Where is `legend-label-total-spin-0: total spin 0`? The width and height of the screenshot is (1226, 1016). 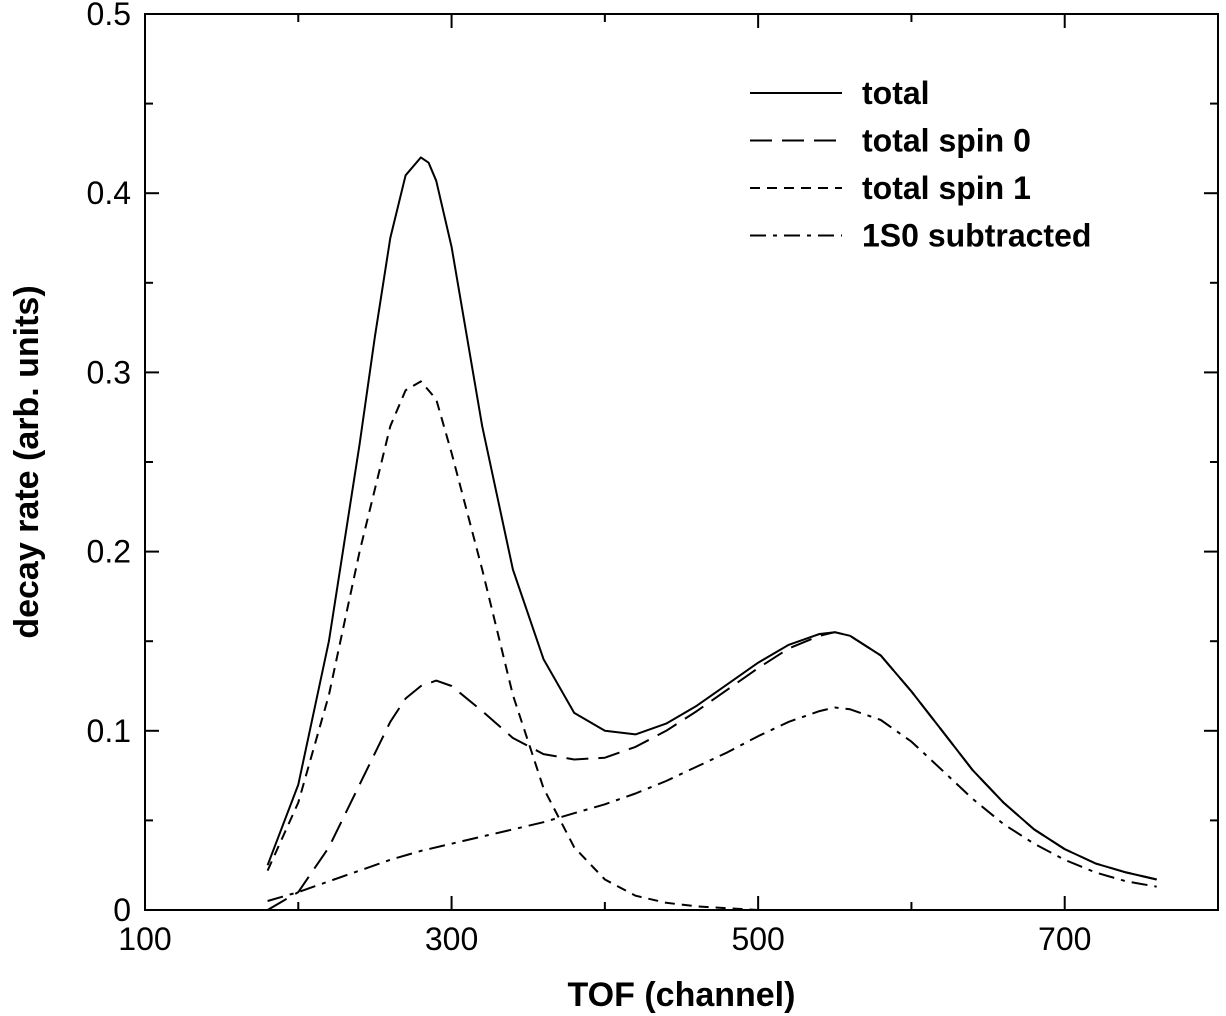
legend-label-total-spin-0: total spin 0 is located at coordinates (946, 141).